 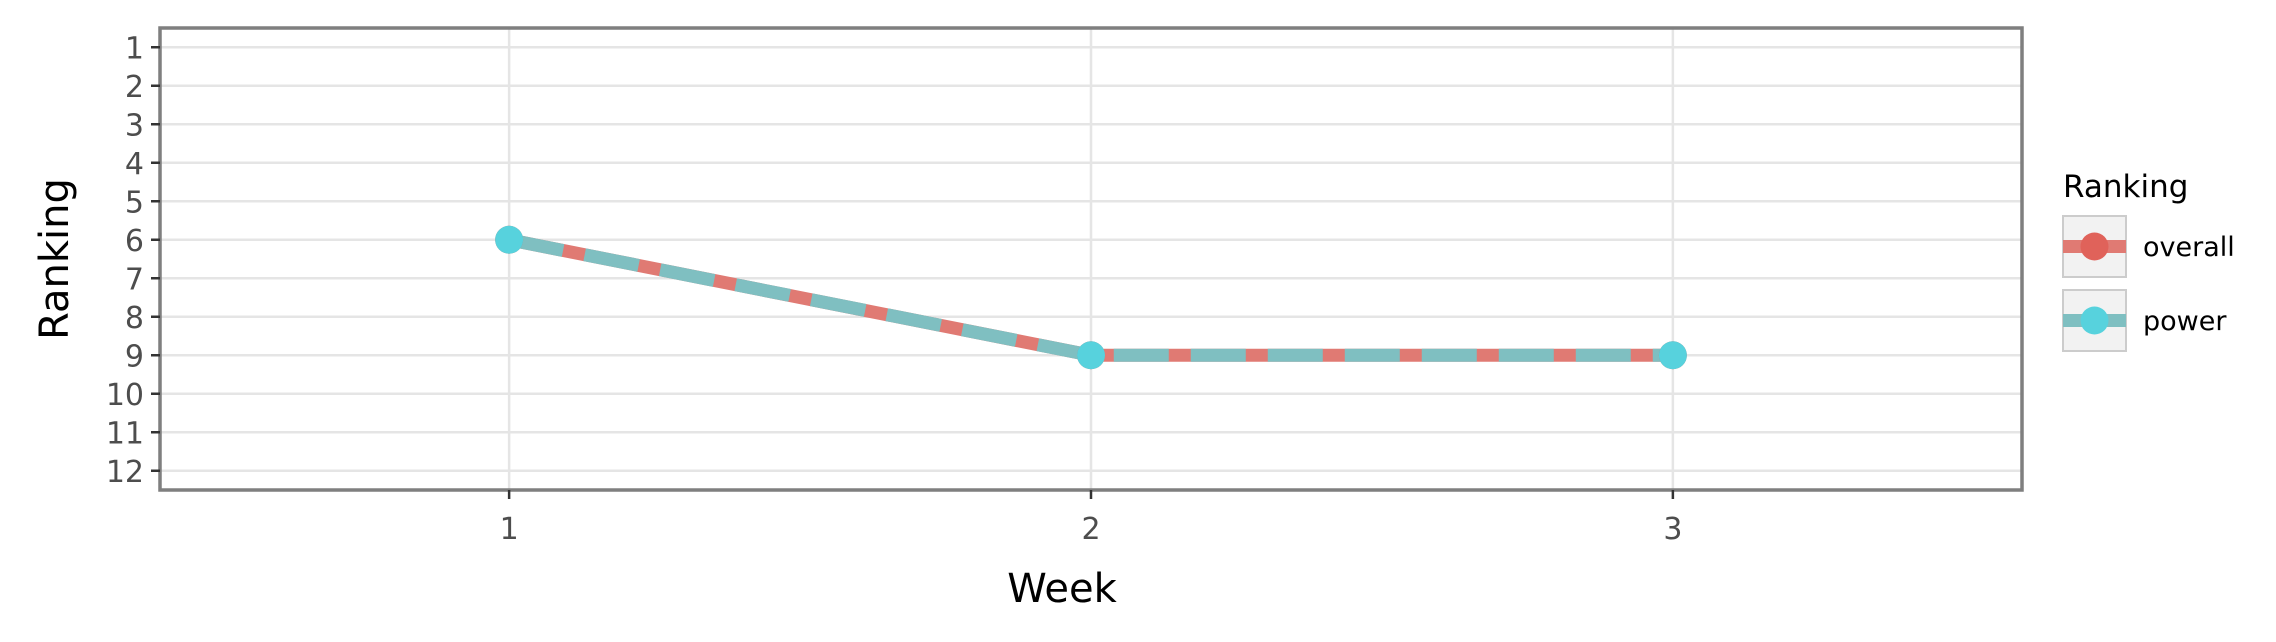 I want to click on y-tick-label: 3, so click(x=134, y=125).